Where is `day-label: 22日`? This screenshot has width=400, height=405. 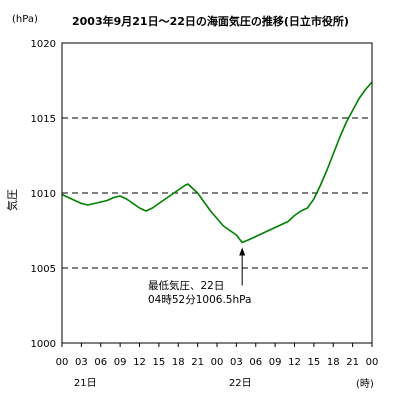 day-label: 22日 is located at coordinates (240, 383).